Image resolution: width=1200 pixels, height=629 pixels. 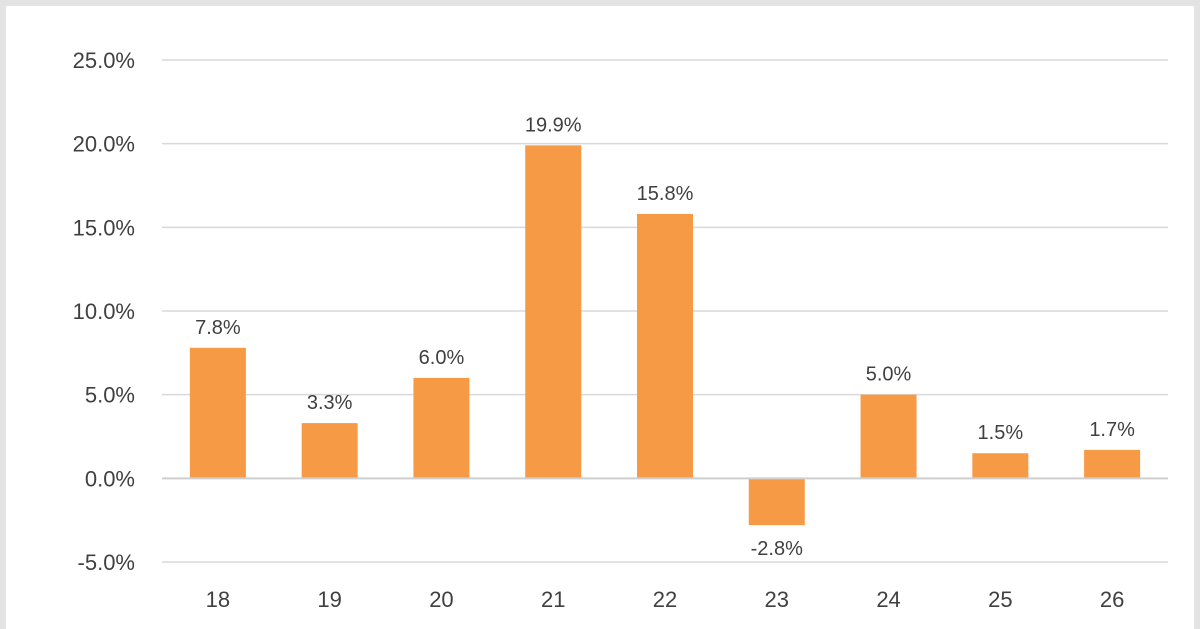 I want to click on x-tick-label: 23, so click(x=777, y=599).